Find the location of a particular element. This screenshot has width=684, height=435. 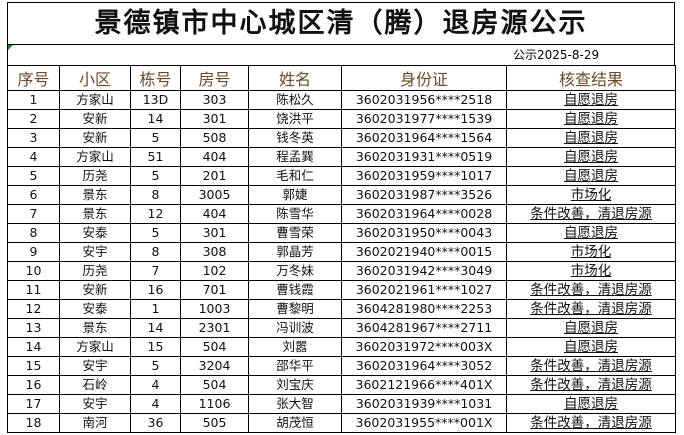

cell-id-card: 3602031987****3526 is located at coordinates (424, 195).